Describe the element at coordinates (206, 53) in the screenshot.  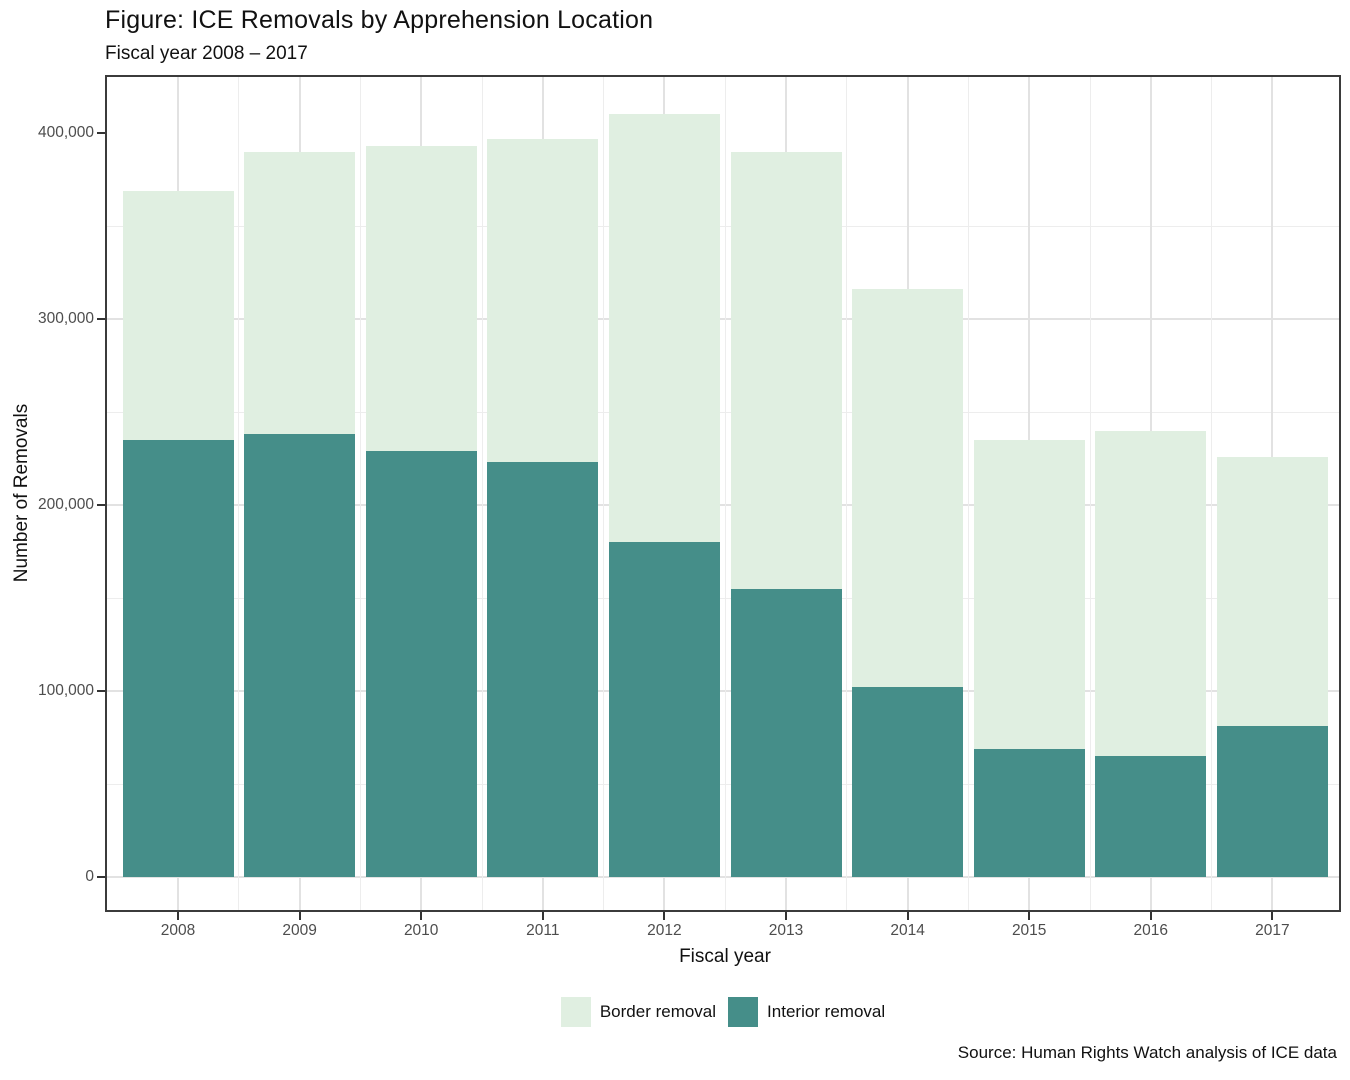
I see `chart-subtitle: Fiscal year 2008 – 2017` at that location.